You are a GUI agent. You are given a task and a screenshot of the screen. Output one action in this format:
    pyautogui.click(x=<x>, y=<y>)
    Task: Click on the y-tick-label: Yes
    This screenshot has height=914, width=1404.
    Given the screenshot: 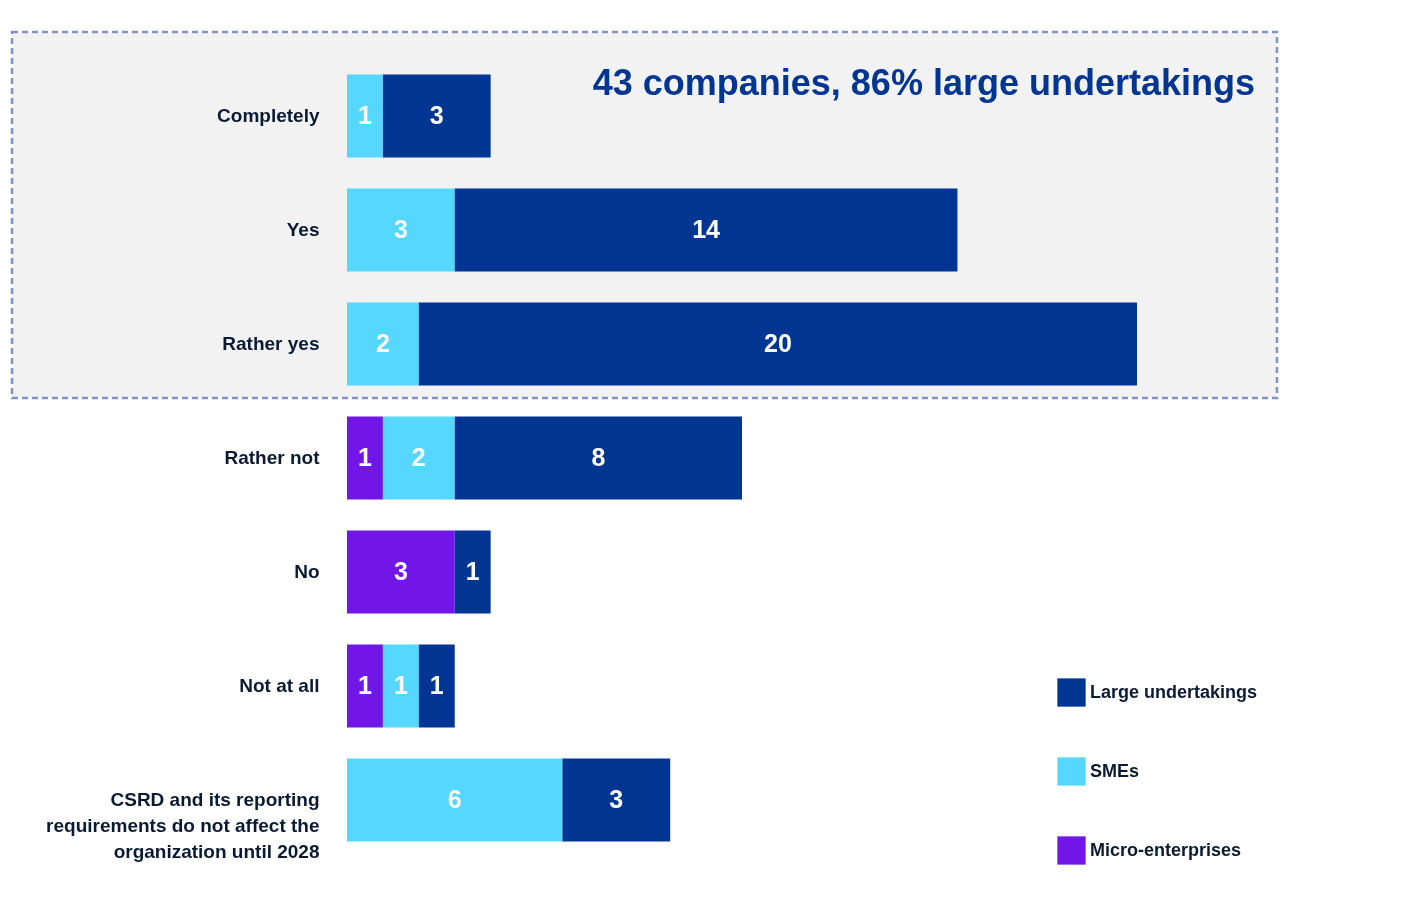 What is the action you would take?
    pyautogui.click(x=303, y=230)
    